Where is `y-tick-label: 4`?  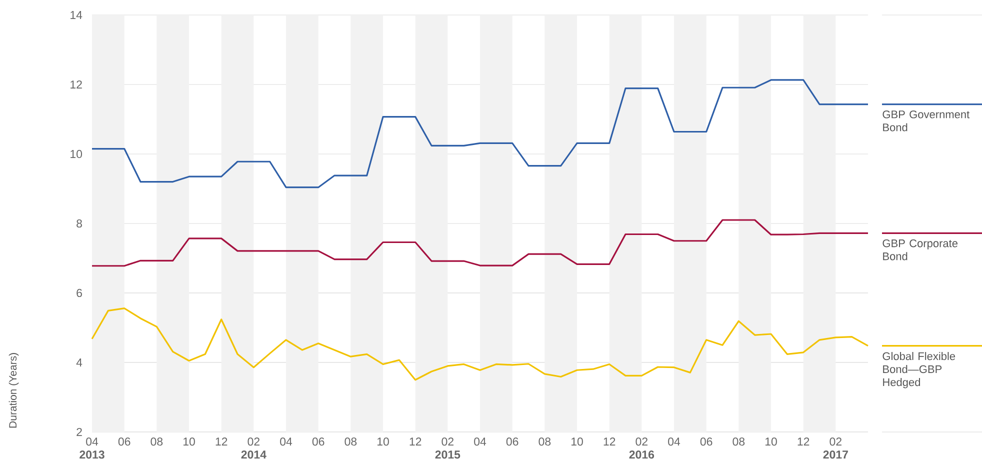 y-tick-label: 4 is located at coordinates (79, 362).